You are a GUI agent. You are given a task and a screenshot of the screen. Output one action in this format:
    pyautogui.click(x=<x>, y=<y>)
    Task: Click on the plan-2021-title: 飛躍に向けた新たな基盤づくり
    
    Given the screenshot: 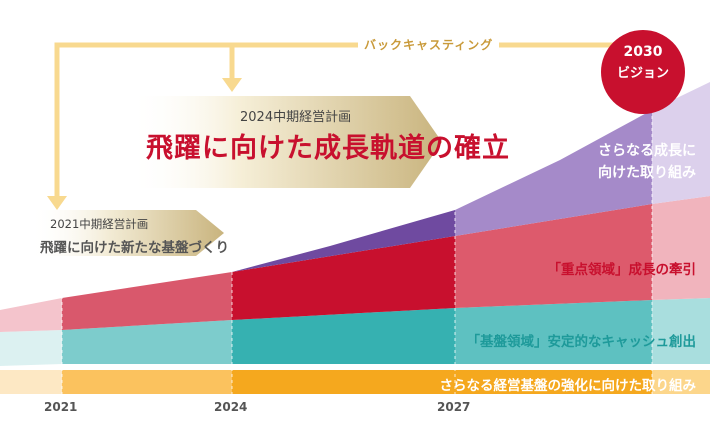 What is the action you would take?
    pyautogui.click(x=134, y=248)
    